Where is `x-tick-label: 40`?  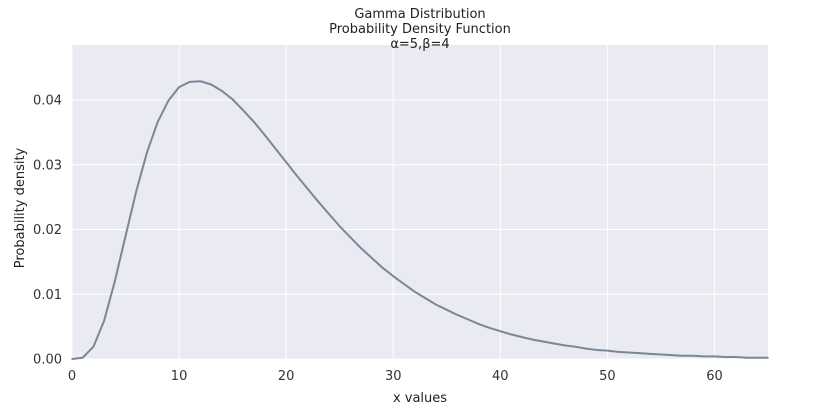
x-tick-label: 40 is located at coordinates (500, 376).